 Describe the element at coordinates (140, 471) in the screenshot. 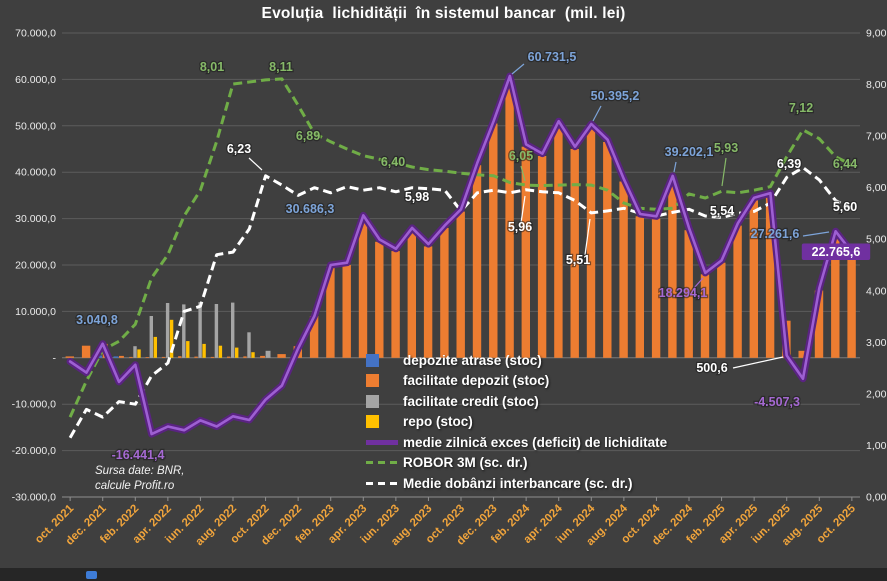

I see `source-note-line1: Sursa date: BNR,` at that location.